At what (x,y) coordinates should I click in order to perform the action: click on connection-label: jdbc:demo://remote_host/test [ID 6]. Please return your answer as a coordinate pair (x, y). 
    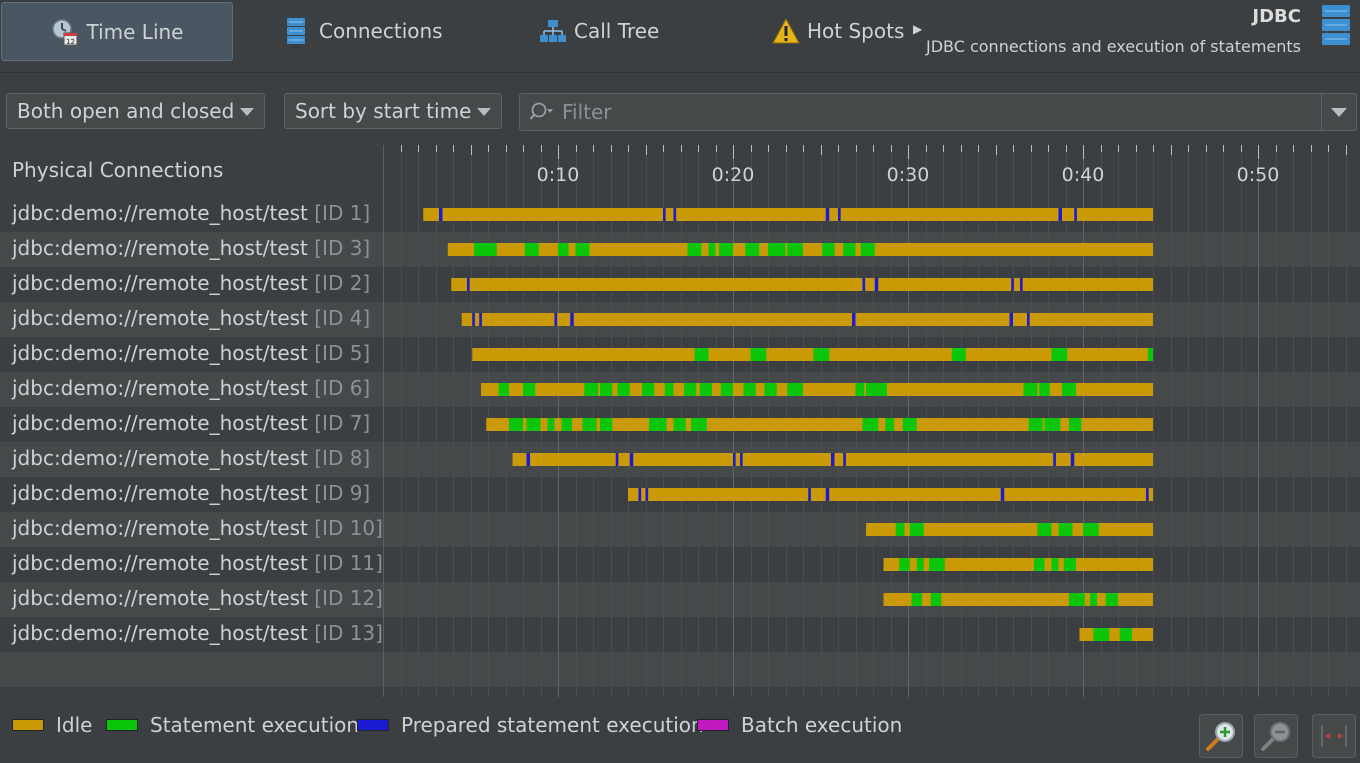
    Looking at the image, I should click on (191, 388).